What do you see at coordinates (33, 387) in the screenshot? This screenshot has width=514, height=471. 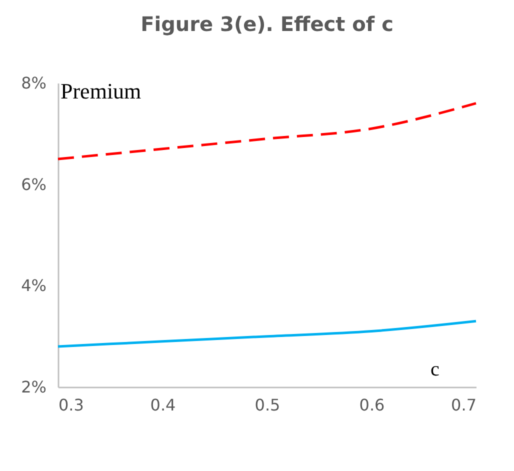 I see `y-tick-label: 2%` at bounding box center [33, 387].